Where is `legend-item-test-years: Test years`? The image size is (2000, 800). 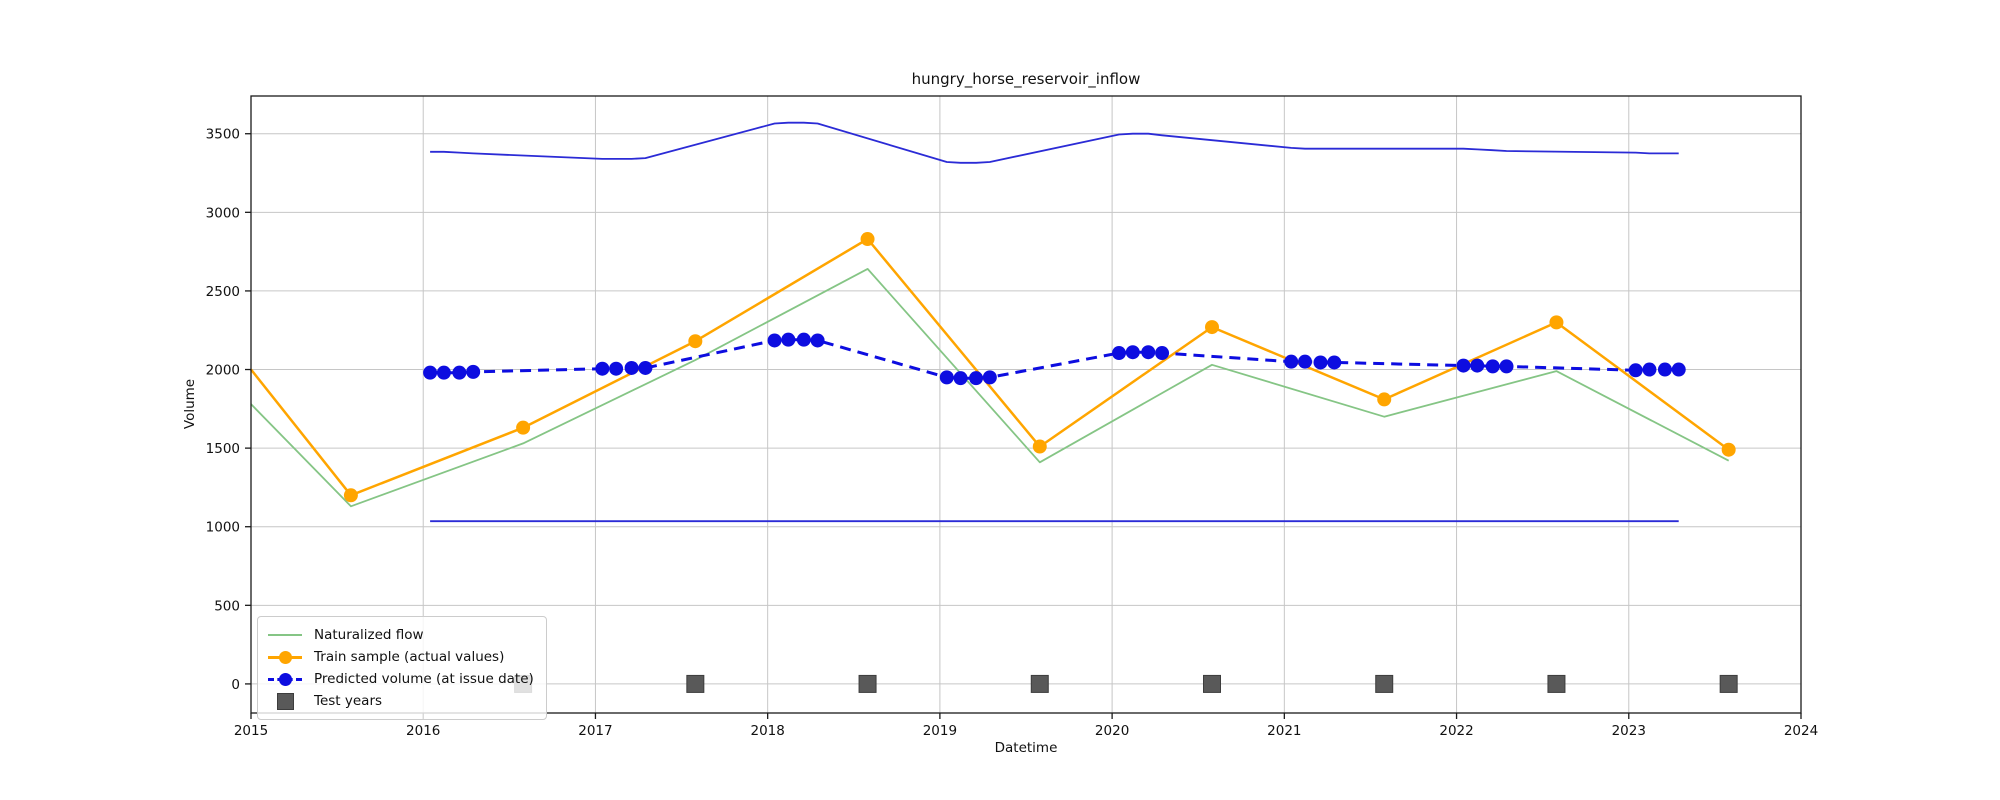 legend-item-test-years: Test years is located at coordinates (401, 701).